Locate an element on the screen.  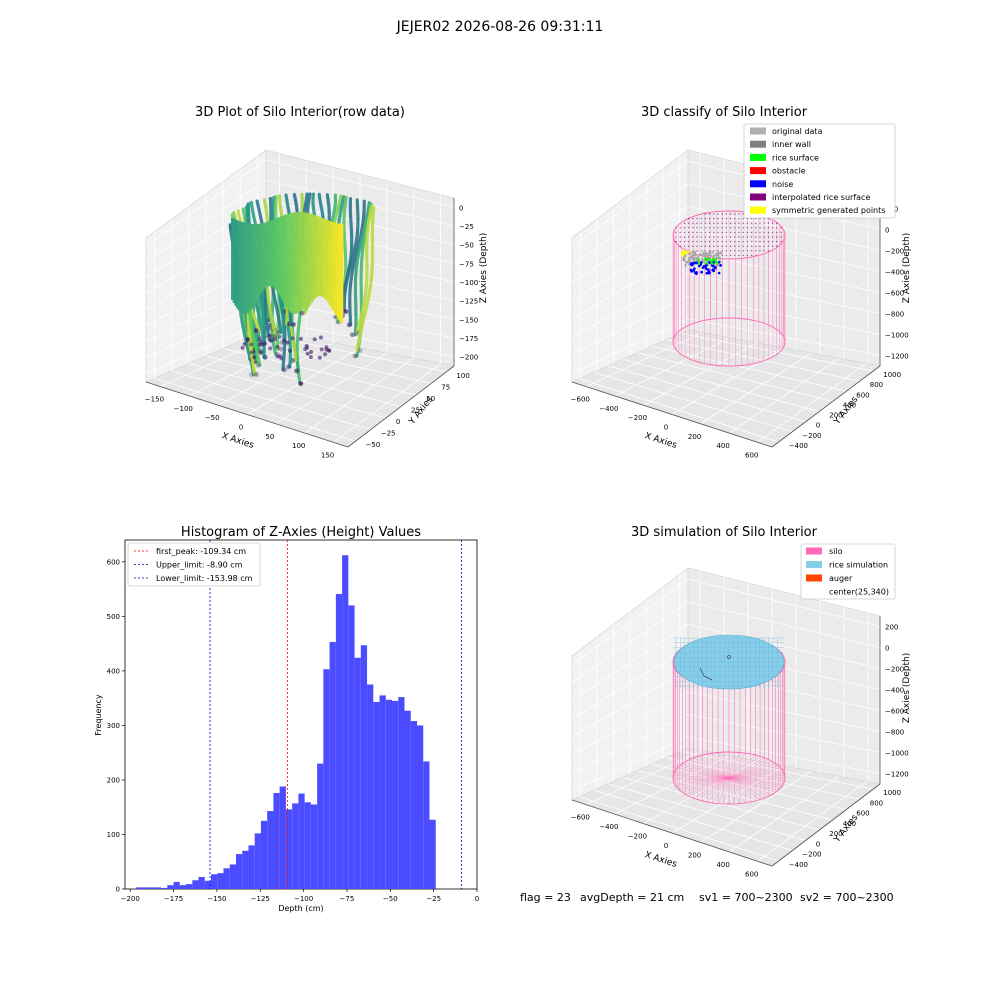
simulation-legend-label: rice simulation is located at coordinates (858, 565).